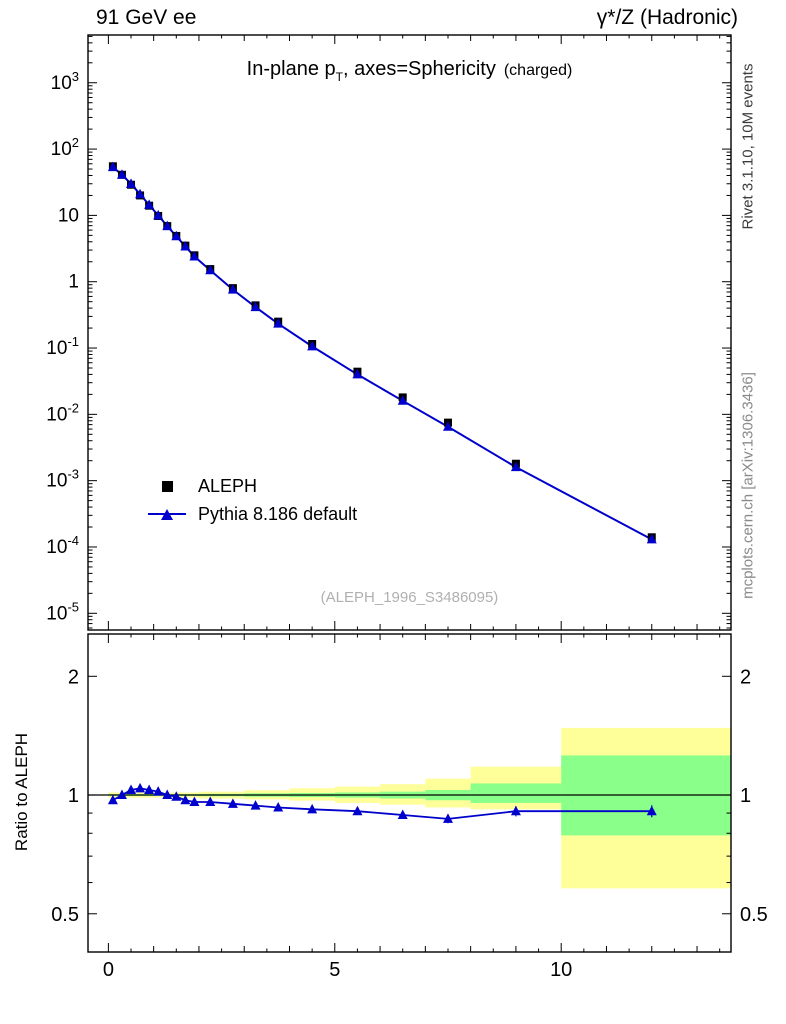  What do you see at coordinates (291, 69) in the screenshot?
I see `title-prefix: In-plane p` at bounding box center [291, 69].